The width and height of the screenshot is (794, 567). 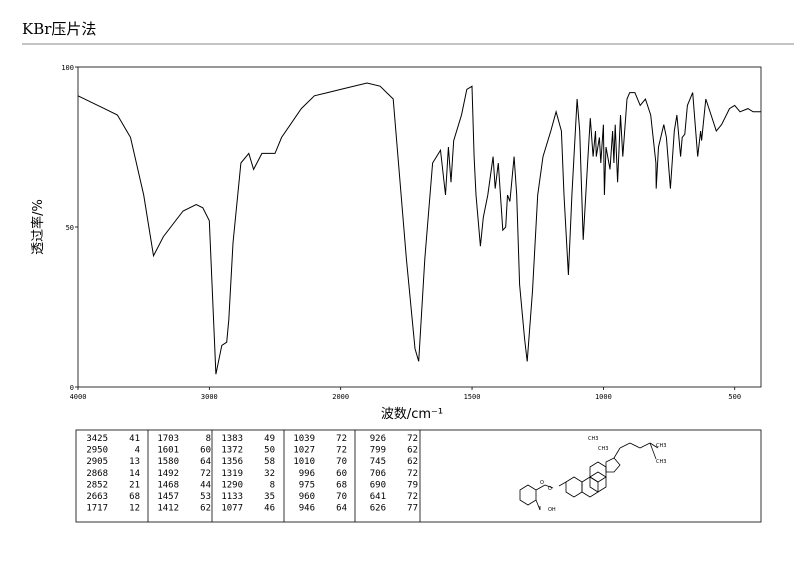 I want to click on peak-transmittance: 50, so click(x=269, y=451).